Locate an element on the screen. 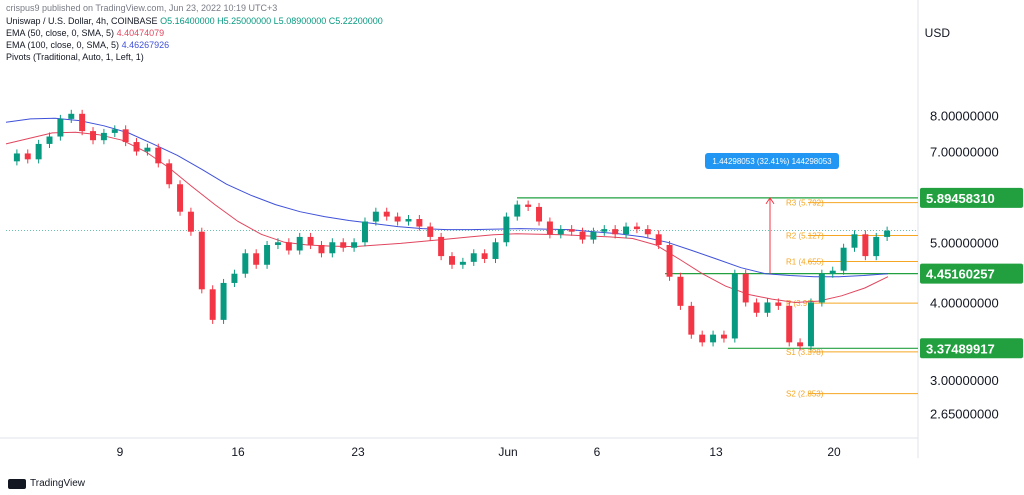 The height and width of the screenshot is (495, 1024). ema100-legend: EMA (100, close, 0, SMA, 5) 4.46267926 is located at coordinates (87, 45).